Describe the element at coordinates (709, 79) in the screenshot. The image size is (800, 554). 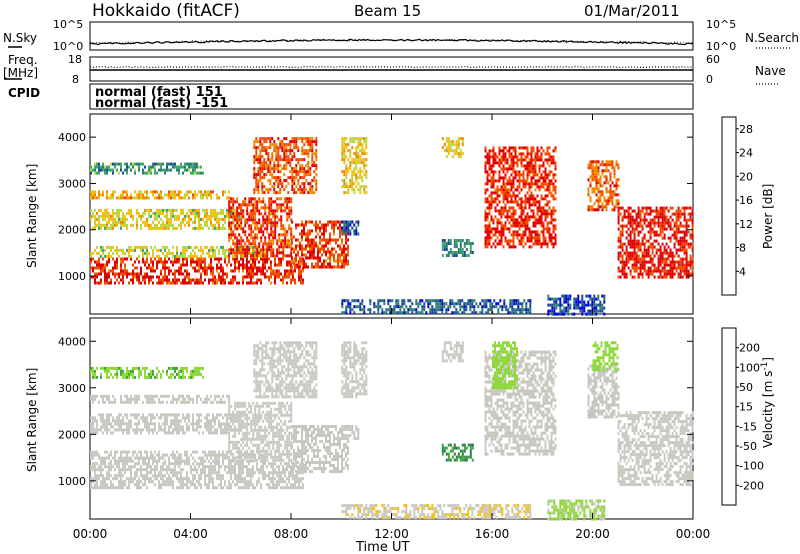
I see `nave-tick-low: 0` at that location.